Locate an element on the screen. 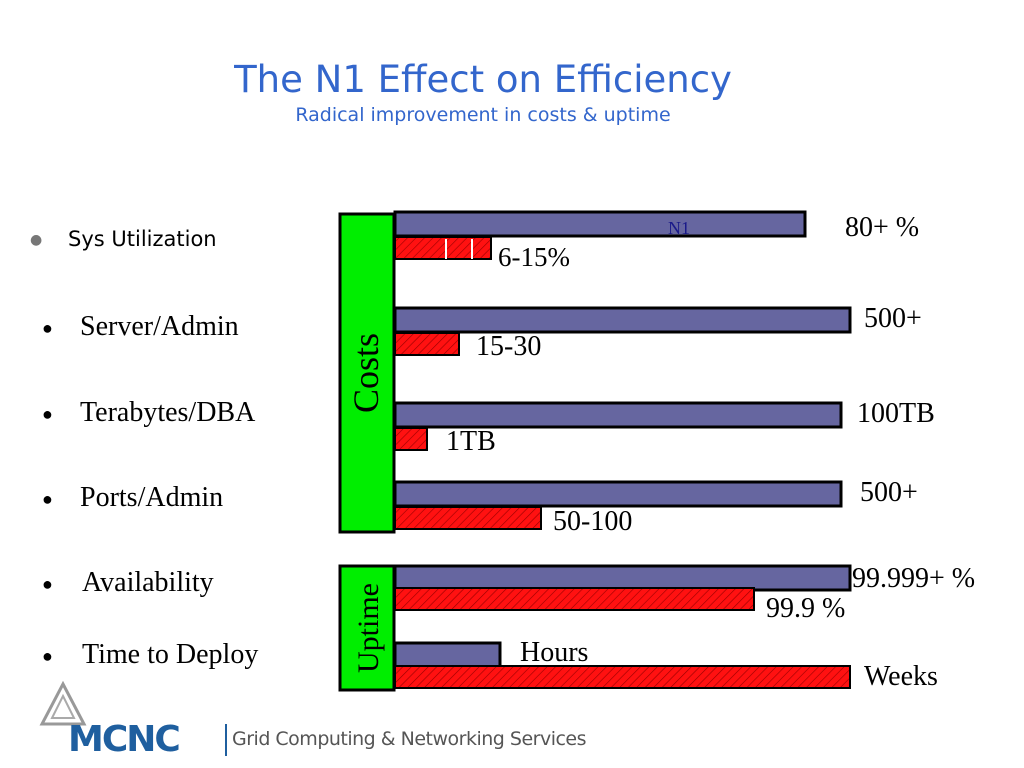 The width and height of the screenshot is (1024, 768). bullet-label: Availability is located at coordinates (148, 582).